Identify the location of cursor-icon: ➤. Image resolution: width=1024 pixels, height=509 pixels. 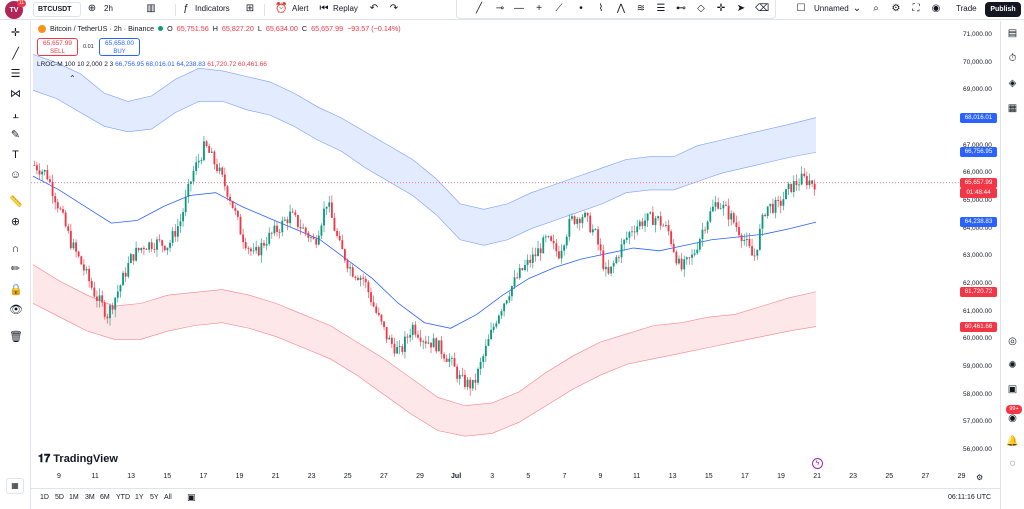
(741, 8).